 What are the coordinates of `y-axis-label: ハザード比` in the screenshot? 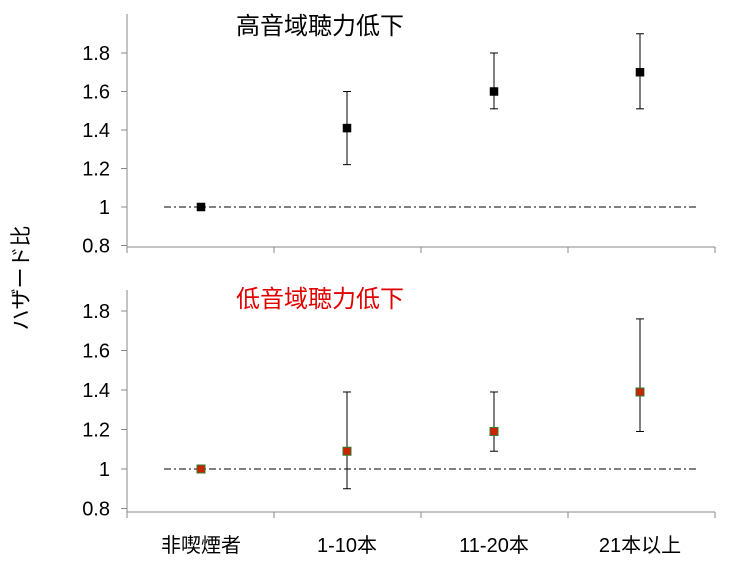 It's located at (21, 278).